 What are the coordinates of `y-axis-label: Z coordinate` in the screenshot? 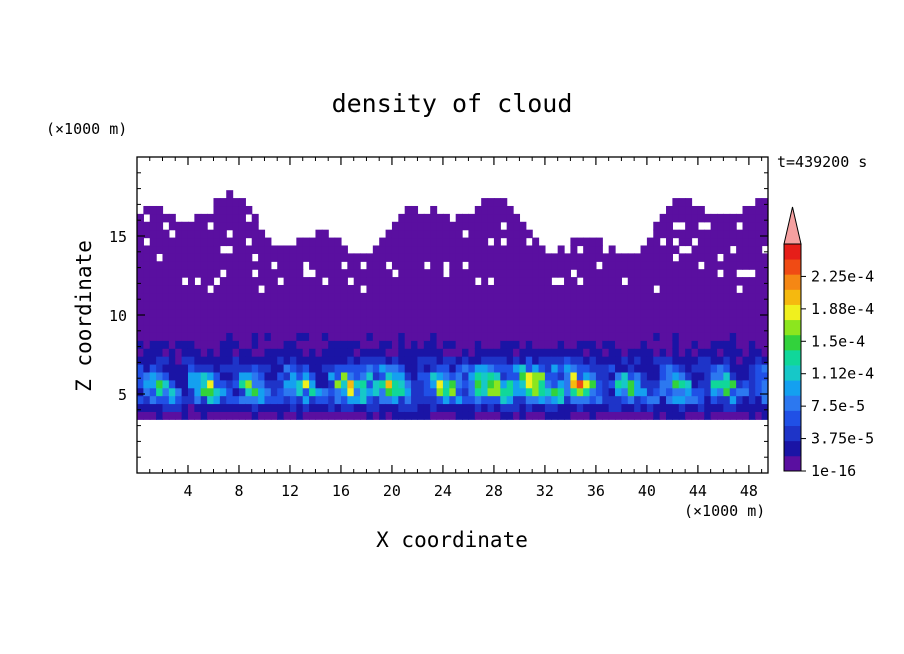 It's located at (84, 316).